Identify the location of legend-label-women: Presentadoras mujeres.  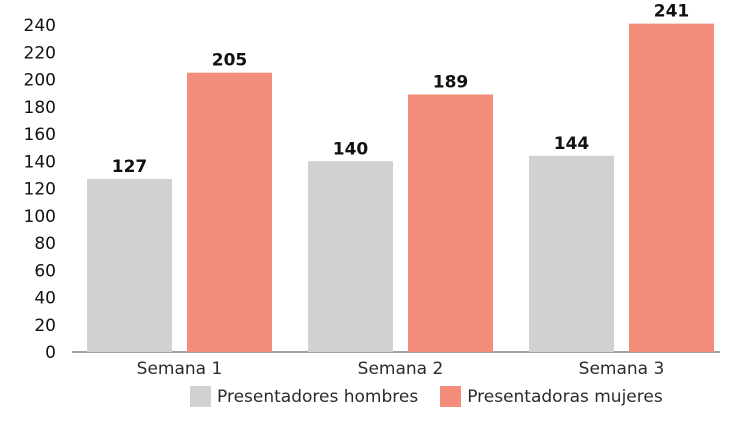
(565, 396).